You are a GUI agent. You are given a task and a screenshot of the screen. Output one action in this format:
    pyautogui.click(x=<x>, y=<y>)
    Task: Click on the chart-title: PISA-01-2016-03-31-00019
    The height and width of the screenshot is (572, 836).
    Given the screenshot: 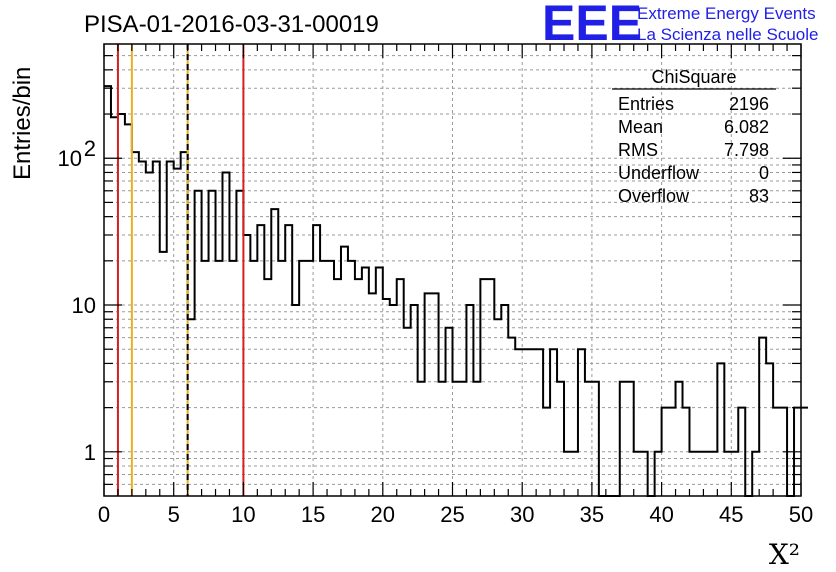 What is the action you would take?
    pyautogui.click(x=231, y=24)
    